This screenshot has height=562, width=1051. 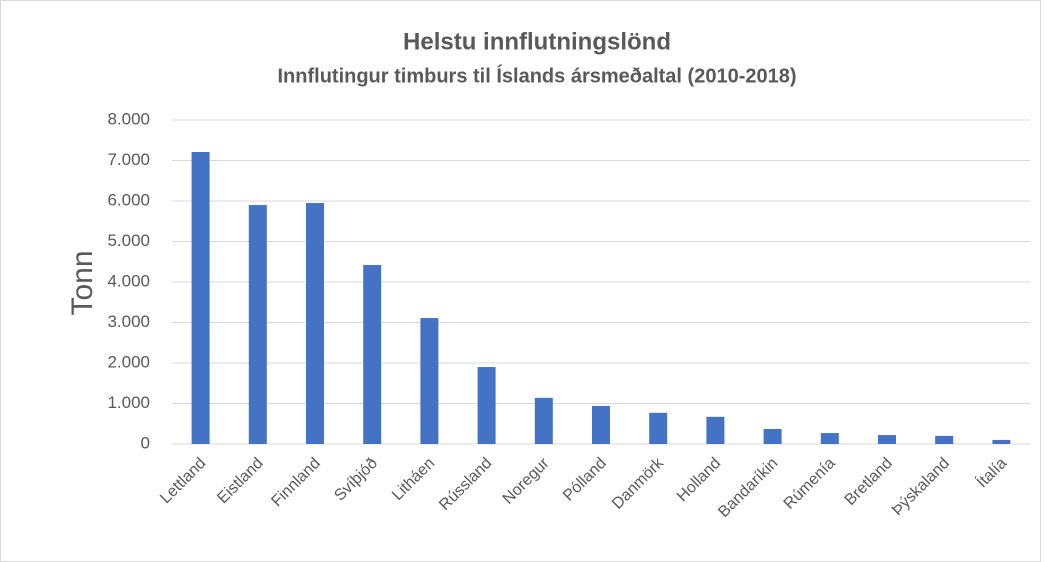 What do you see at coordinates (128, 321) in the screenshot?
I see `y-tick-label: 3.000` at bounding box center [128, 321].